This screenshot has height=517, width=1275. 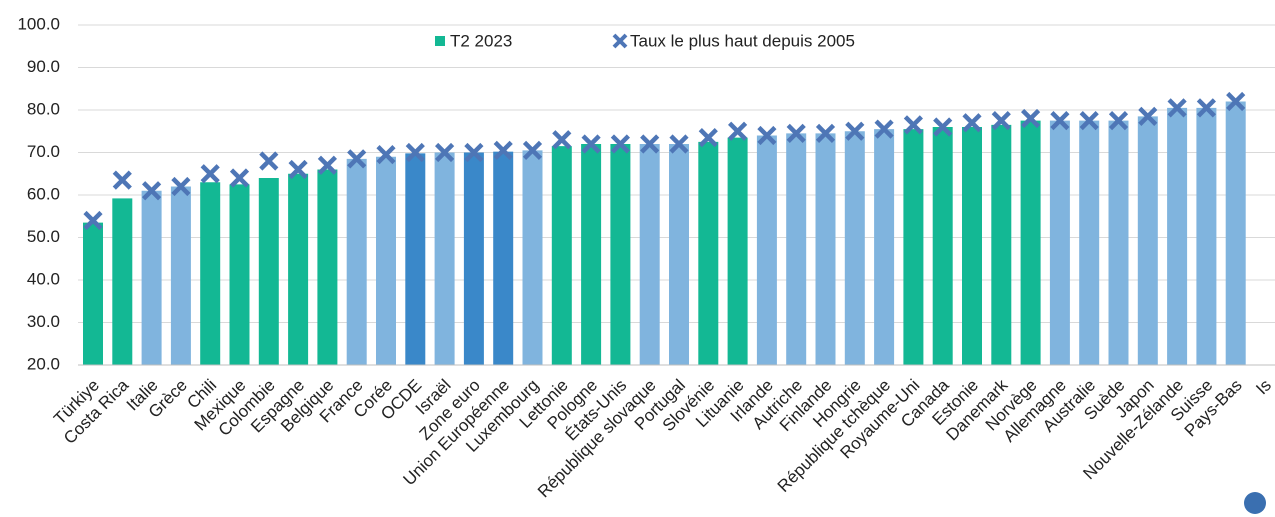 What do you see at coordinates (38, 23) in the screenshot?
I see `y-tick-label: 100.0` at bounding box center [38, 23].